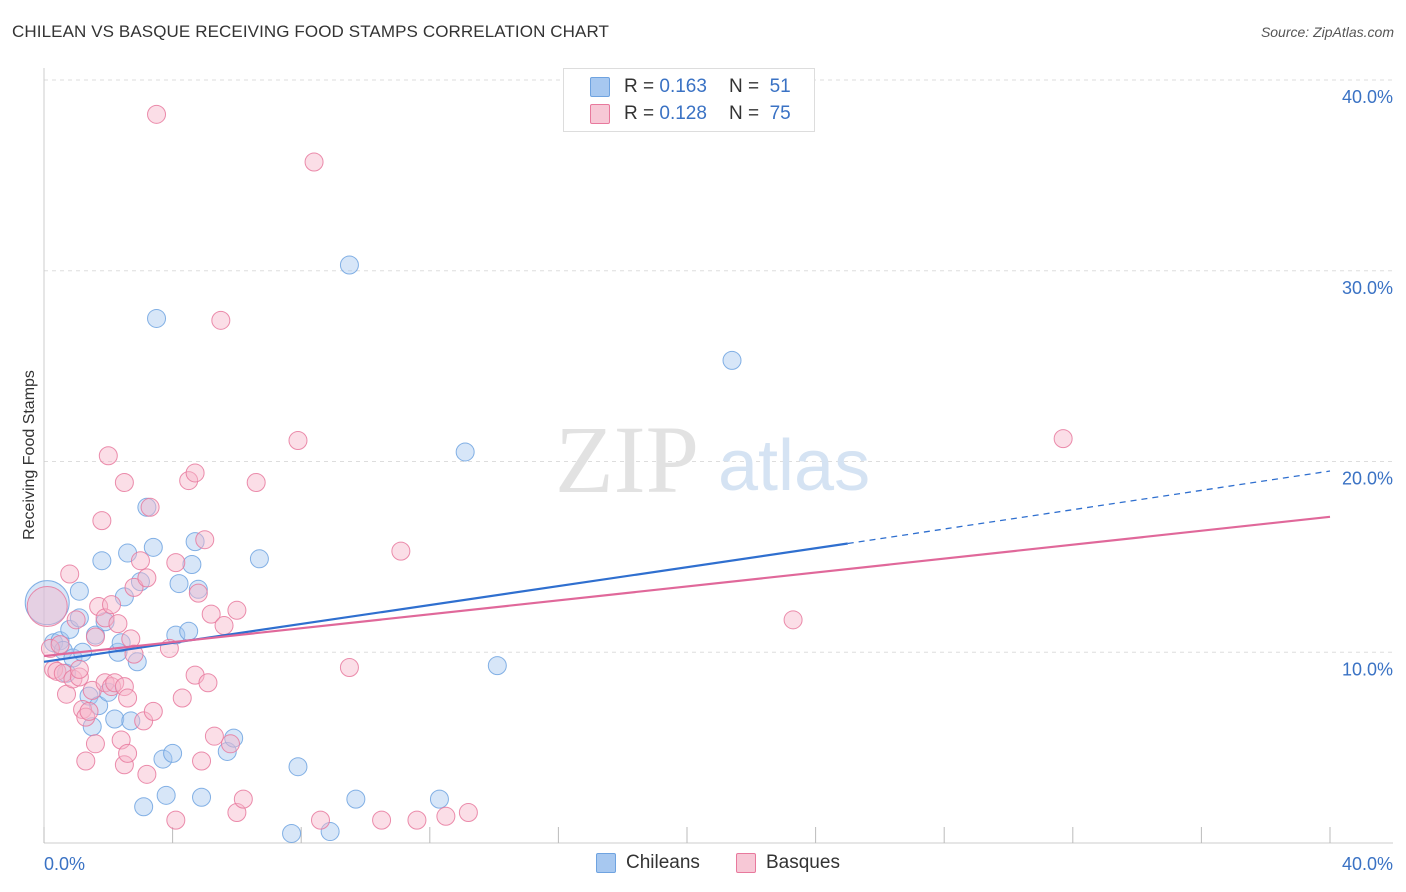 The image size is (1406, 892). What do you see at coordinates (639, 113) in the screenshot?
I see `r-label: R =` at bounding box center [639, 113].